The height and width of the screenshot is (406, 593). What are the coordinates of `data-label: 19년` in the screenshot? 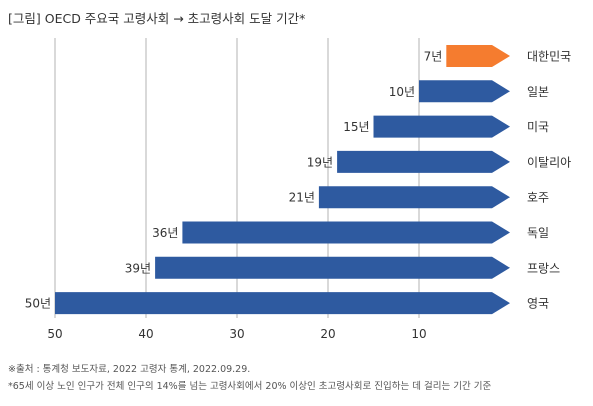 It's located at (320, 162).